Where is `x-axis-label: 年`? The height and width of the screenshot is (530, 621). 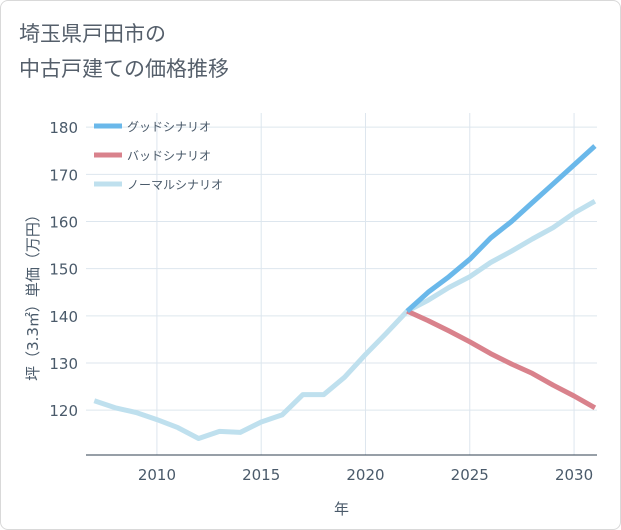
x-axis-label: 年 is located at coordinates (341, 509).